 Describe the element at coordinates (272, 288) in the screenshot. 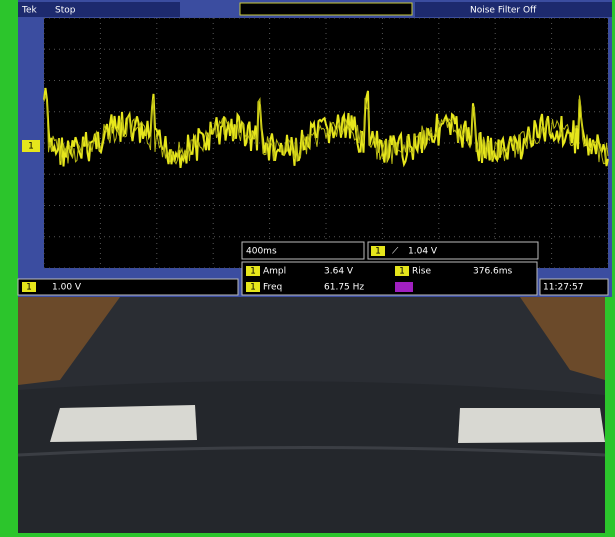

I see `measure-name: Freq` at that location.